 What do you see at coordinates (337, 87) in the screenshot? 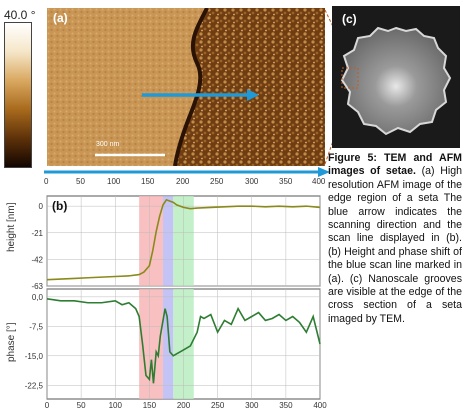
I see `zoom-connector` at bounding box center [337, 87].